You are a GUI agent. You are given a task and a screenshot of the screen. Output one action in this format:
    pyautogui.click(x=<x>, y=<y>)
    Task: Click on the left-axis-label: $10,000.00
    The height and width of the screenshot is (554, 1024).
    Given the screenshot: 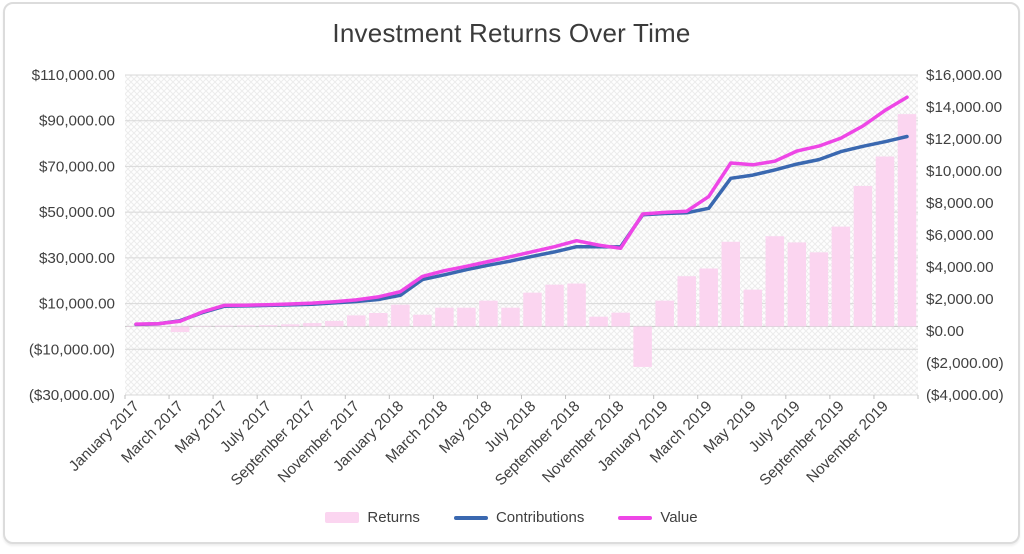 What is the action you would take?
    pyautogui.click(x=77, y=304)
    